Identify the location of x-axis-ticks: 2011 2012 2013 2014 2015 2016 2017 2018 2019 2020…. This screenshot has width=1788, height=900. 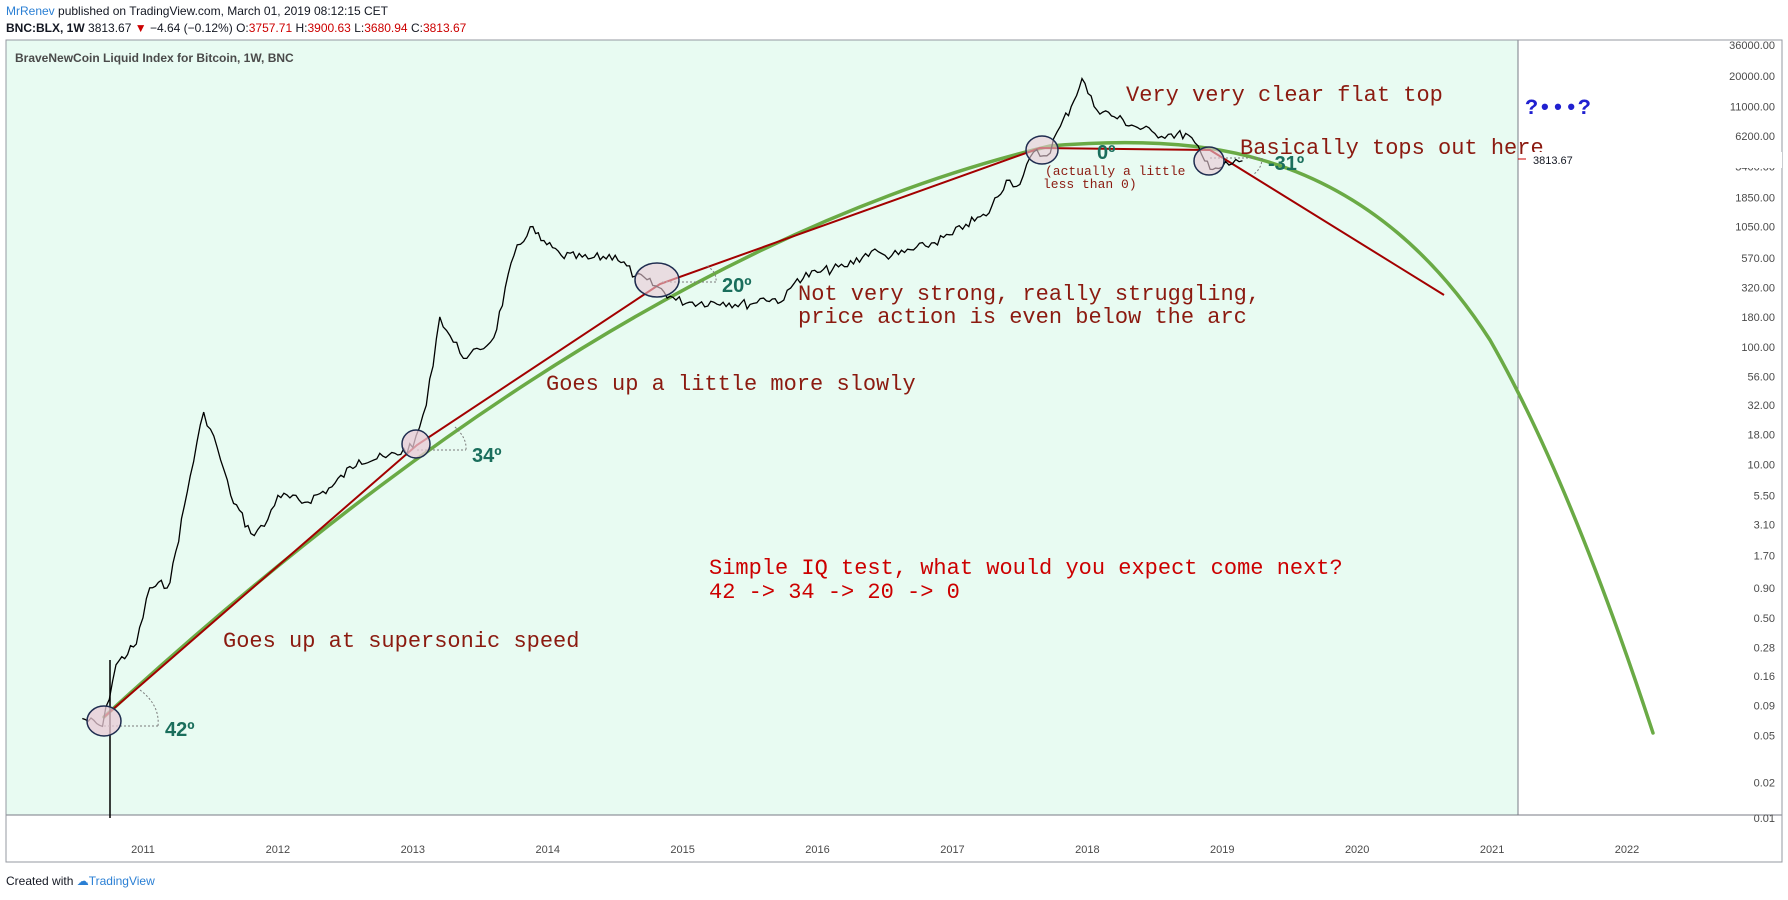
(885, 850).